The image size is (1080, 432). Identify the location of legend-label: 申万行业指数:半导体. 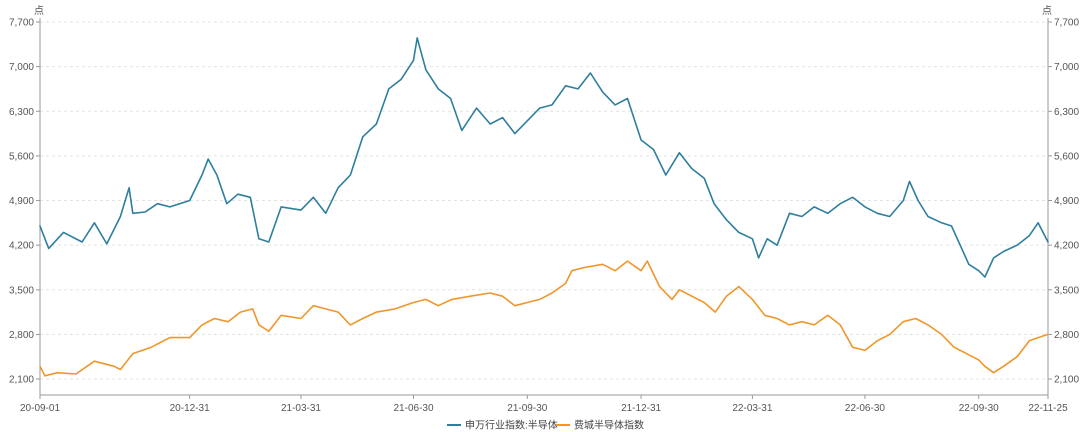
(511, 425).